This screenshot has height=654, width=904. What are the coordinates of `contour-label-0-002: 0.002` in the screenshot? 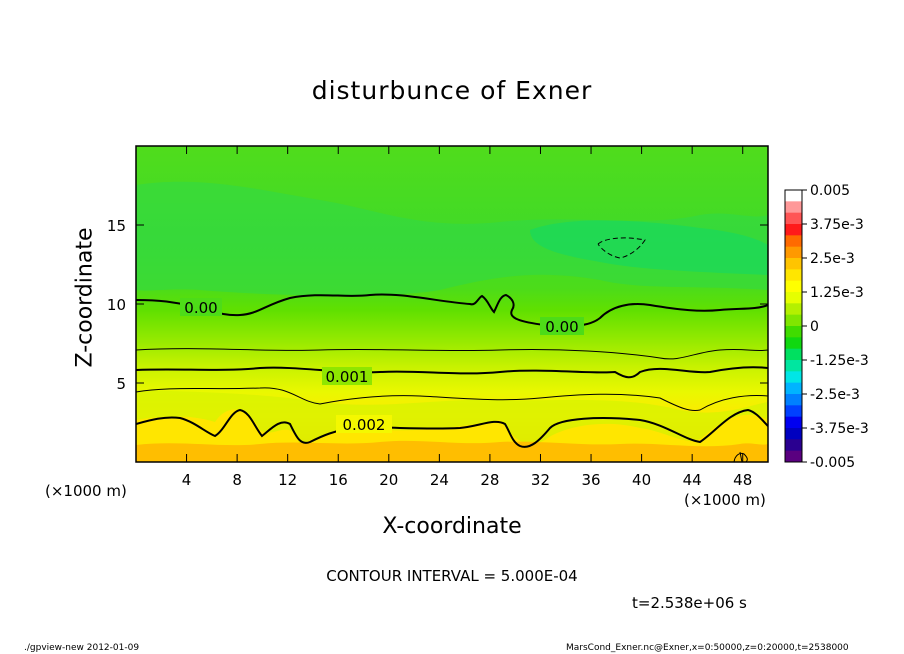 It's located at (364, 425).